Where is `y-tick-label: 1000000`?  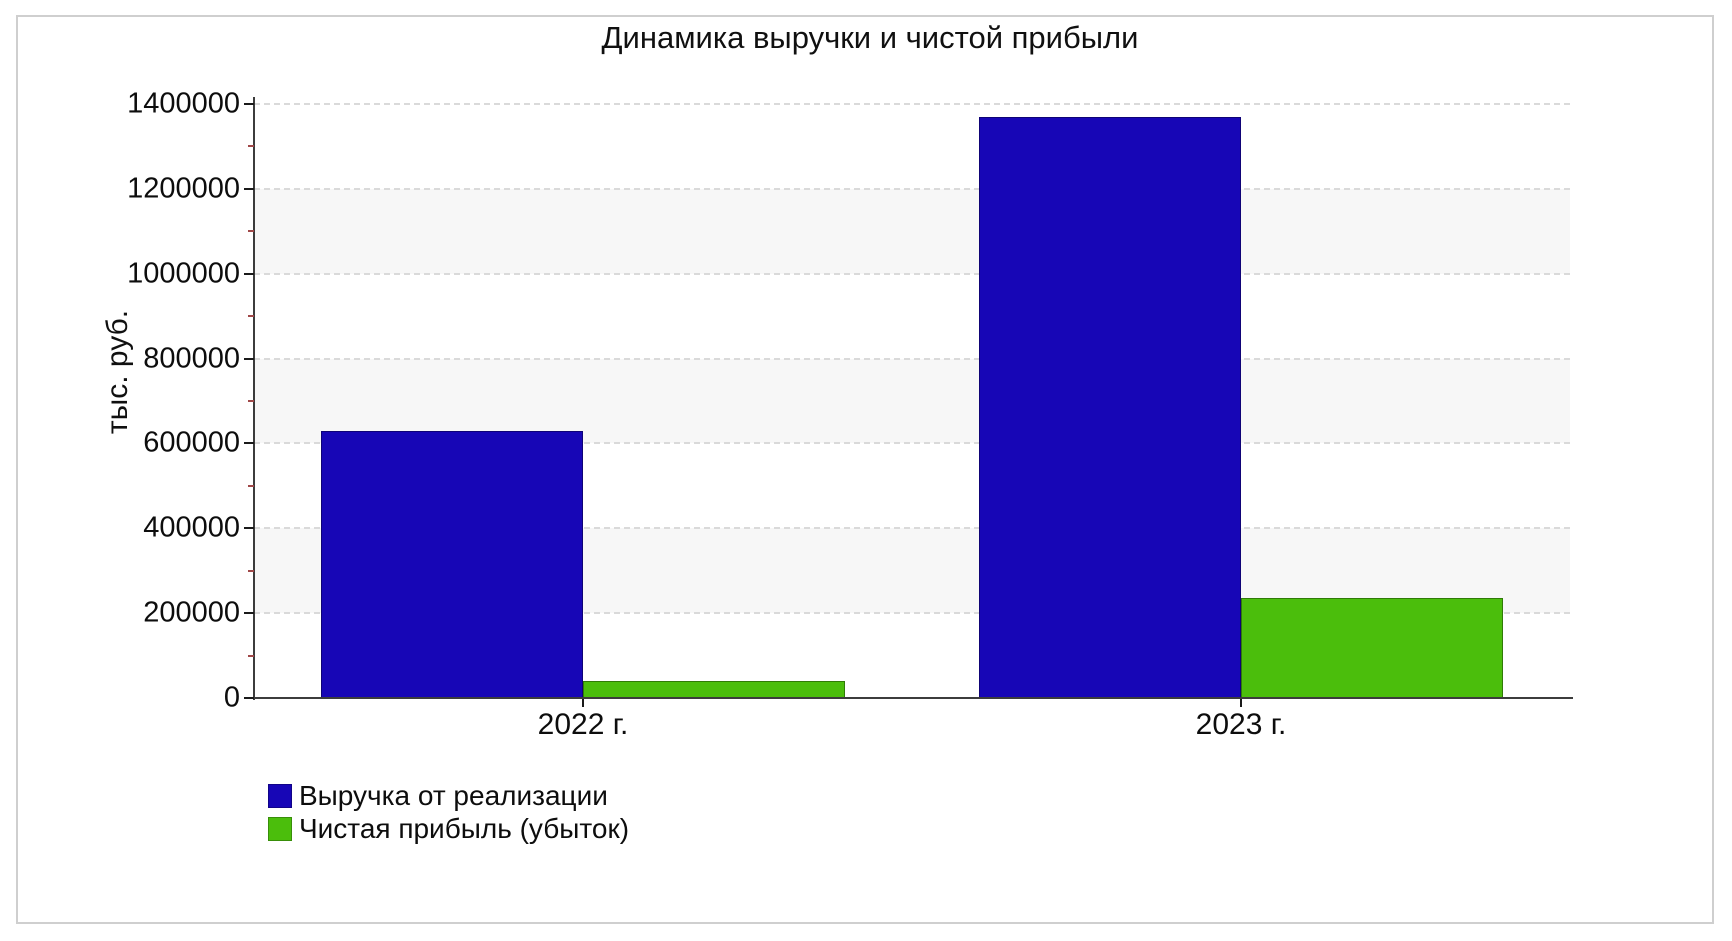
y-tick-label: 1000000 is located at coordinates (183, 273).